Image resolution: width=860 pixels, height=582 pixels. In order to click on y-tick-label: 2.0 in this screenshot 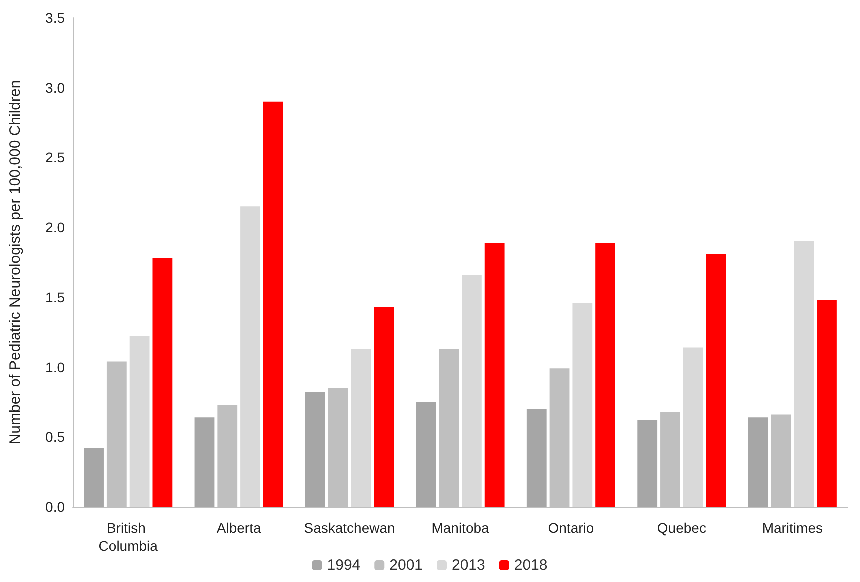, I will do `click(56, 228)`.